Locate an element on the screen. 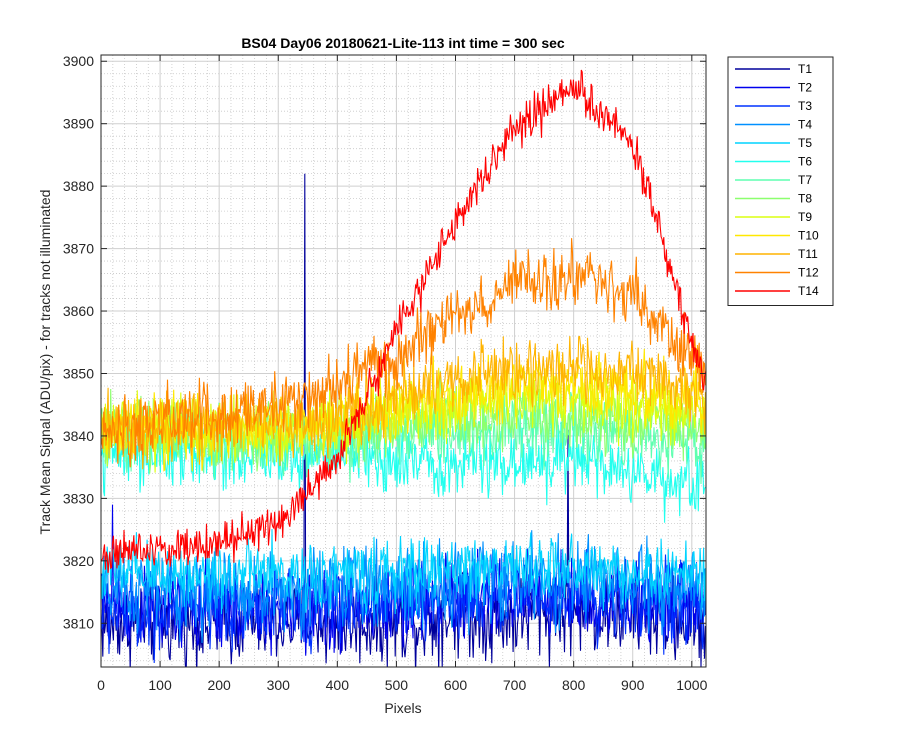  legend-label-t5: T5 is located at coordinates (805, 143).